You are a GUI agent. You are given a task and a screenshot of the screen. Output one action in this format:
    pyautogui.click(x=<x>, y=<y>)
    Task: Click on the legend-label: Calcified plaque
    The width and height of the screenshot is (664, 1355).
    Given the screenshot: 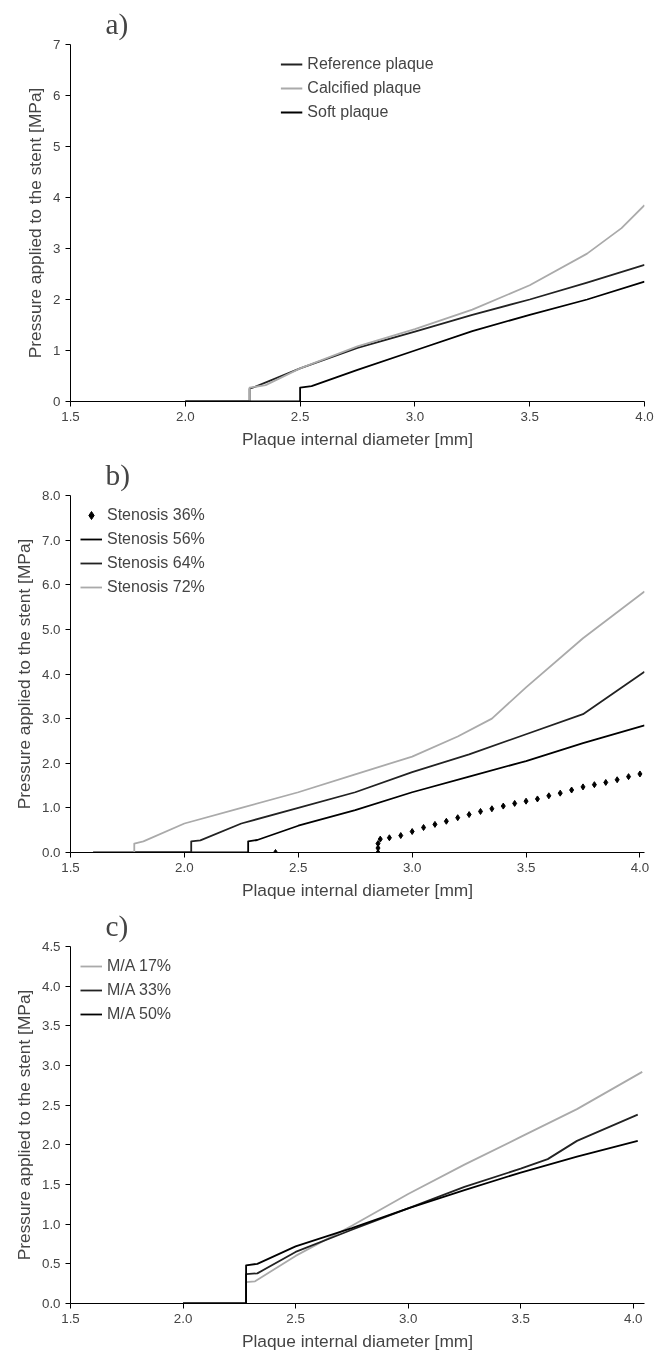 What is the action you would take?
    pyautogui.click(x=364, y=88)
    